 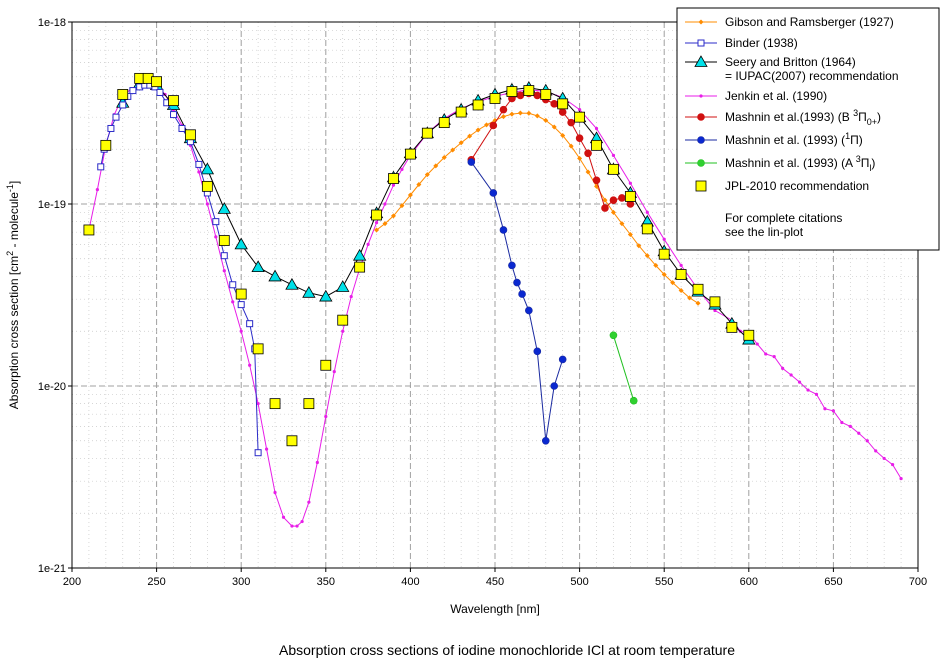 I want to click on x-tick-label: 300, so click(x=241, y=582).